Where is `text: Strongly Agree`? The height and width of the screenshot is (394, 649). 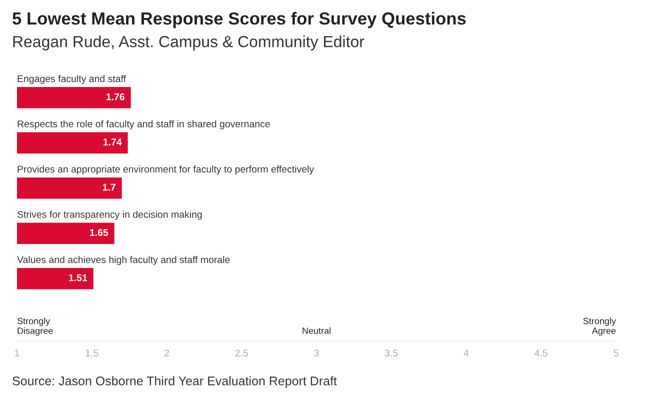 text: Strongly Agree is located at coordinates (599, 327).